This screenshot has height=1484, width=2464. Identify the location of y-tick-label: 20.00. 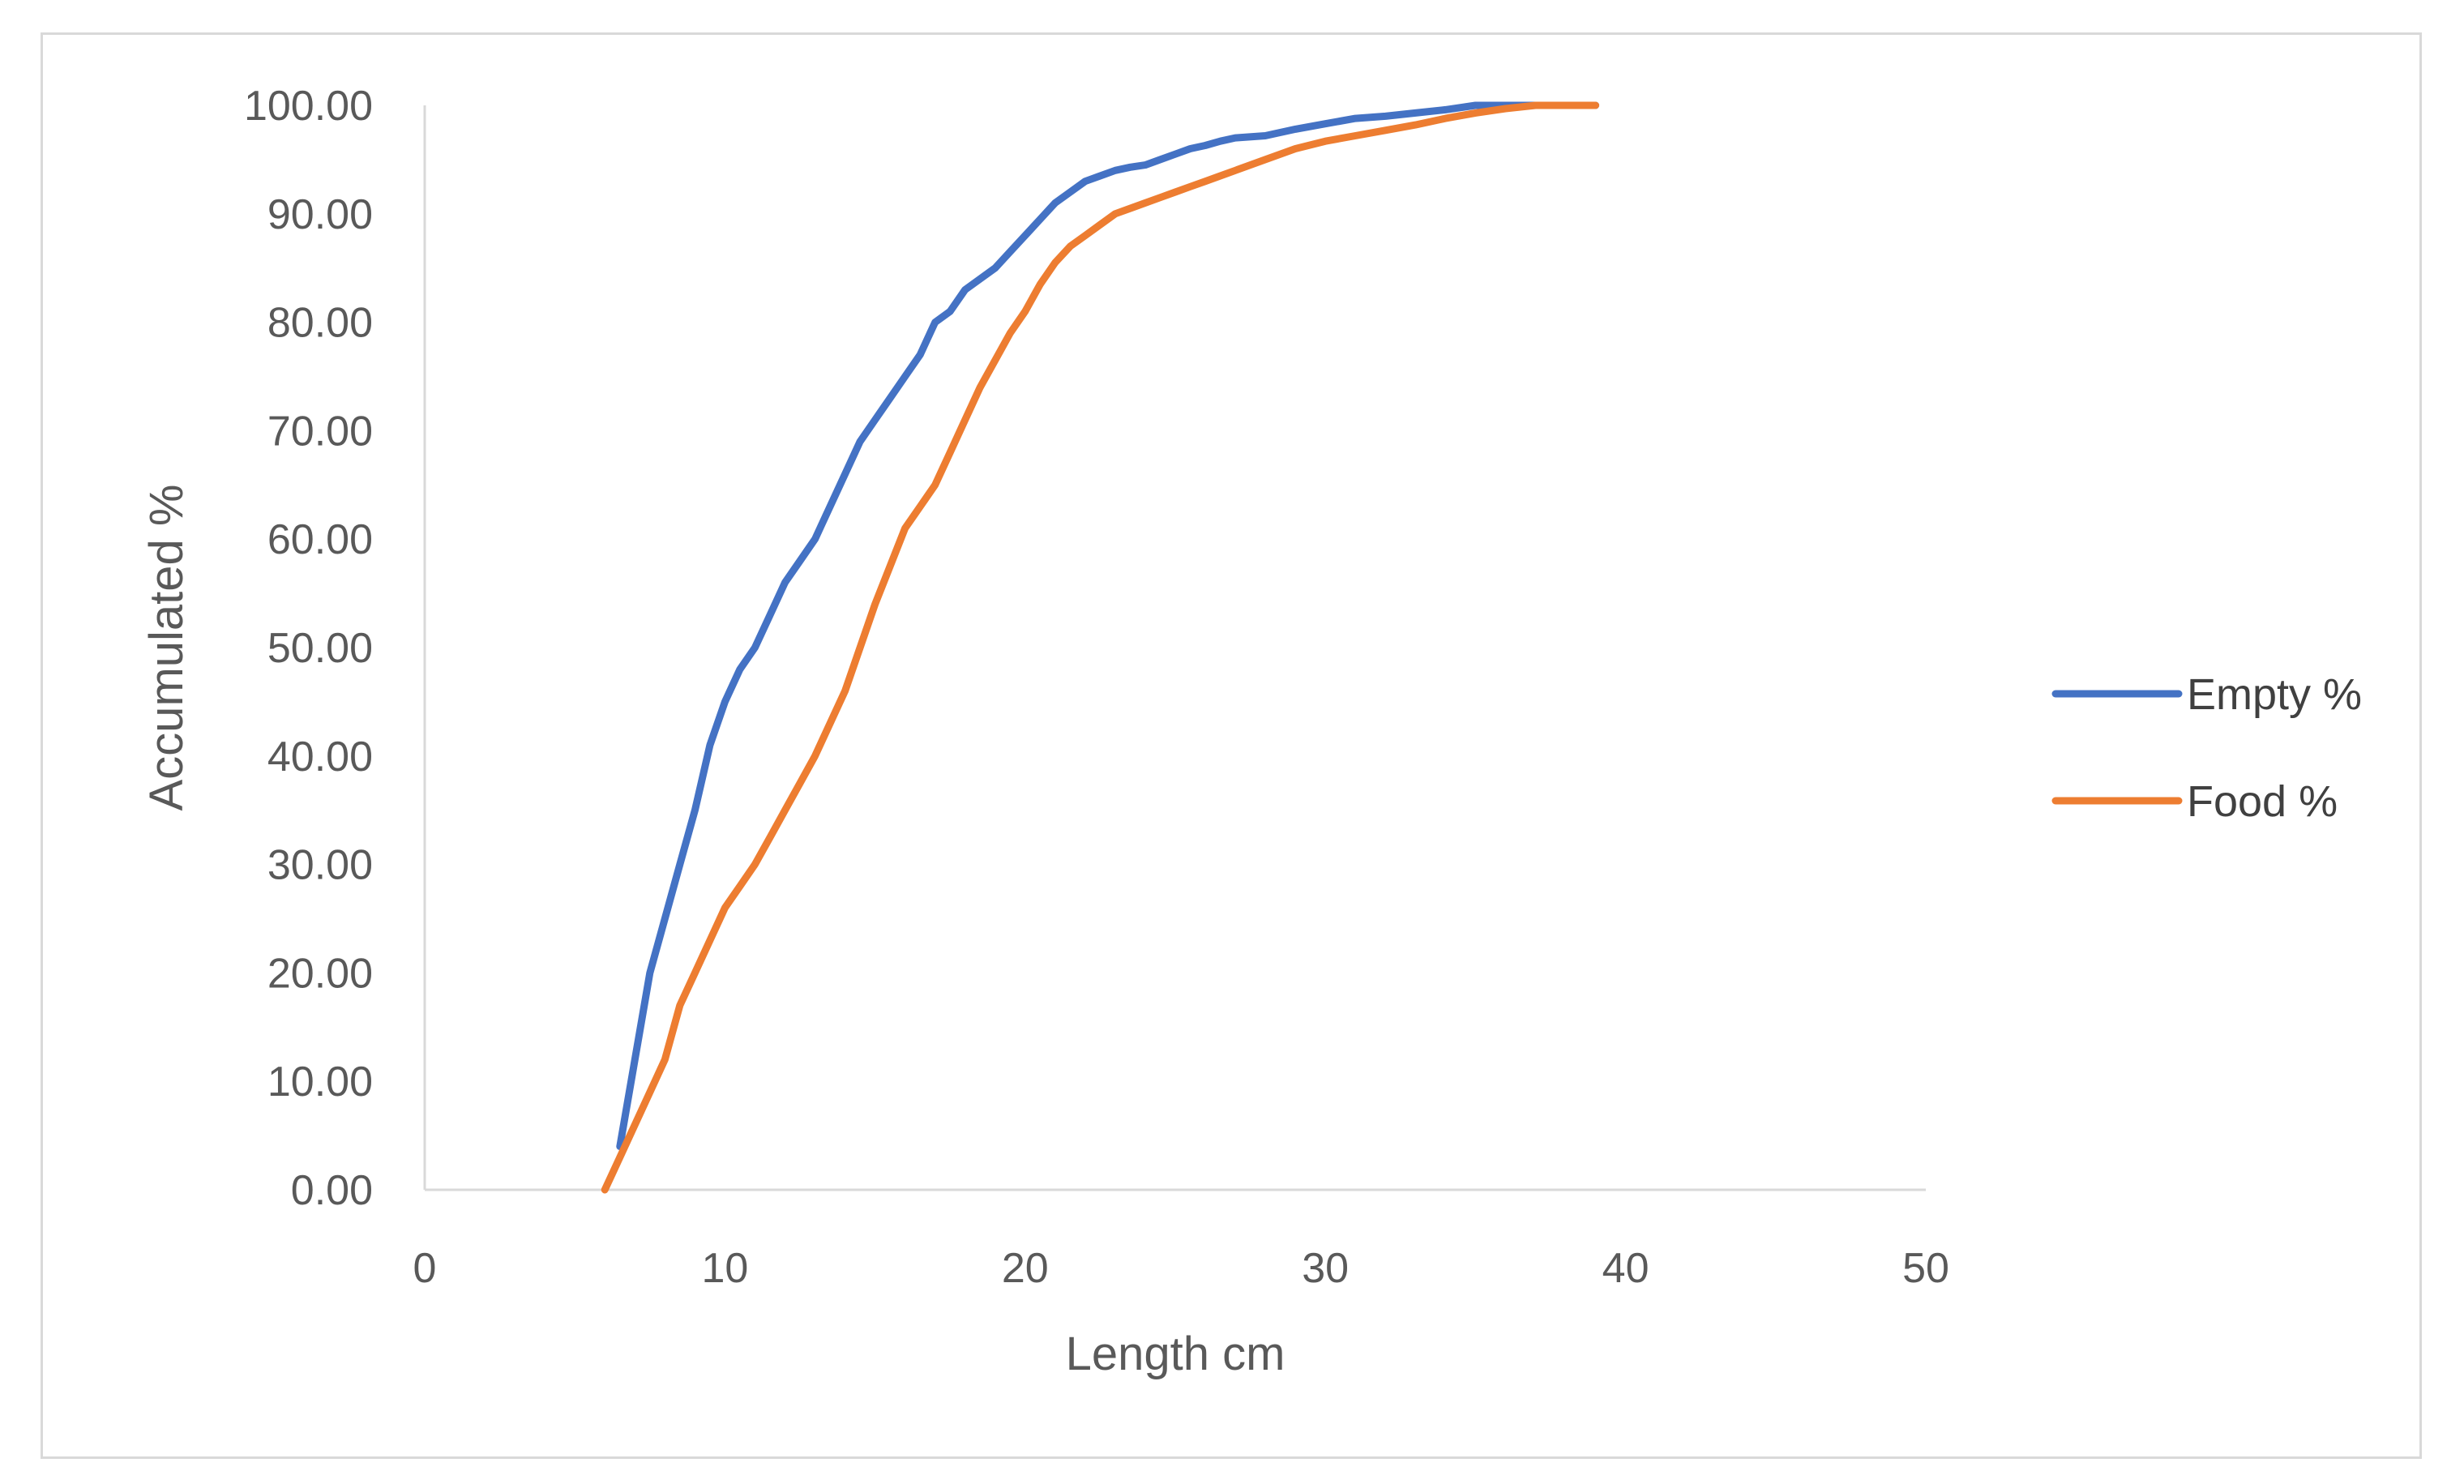
(320, 973).